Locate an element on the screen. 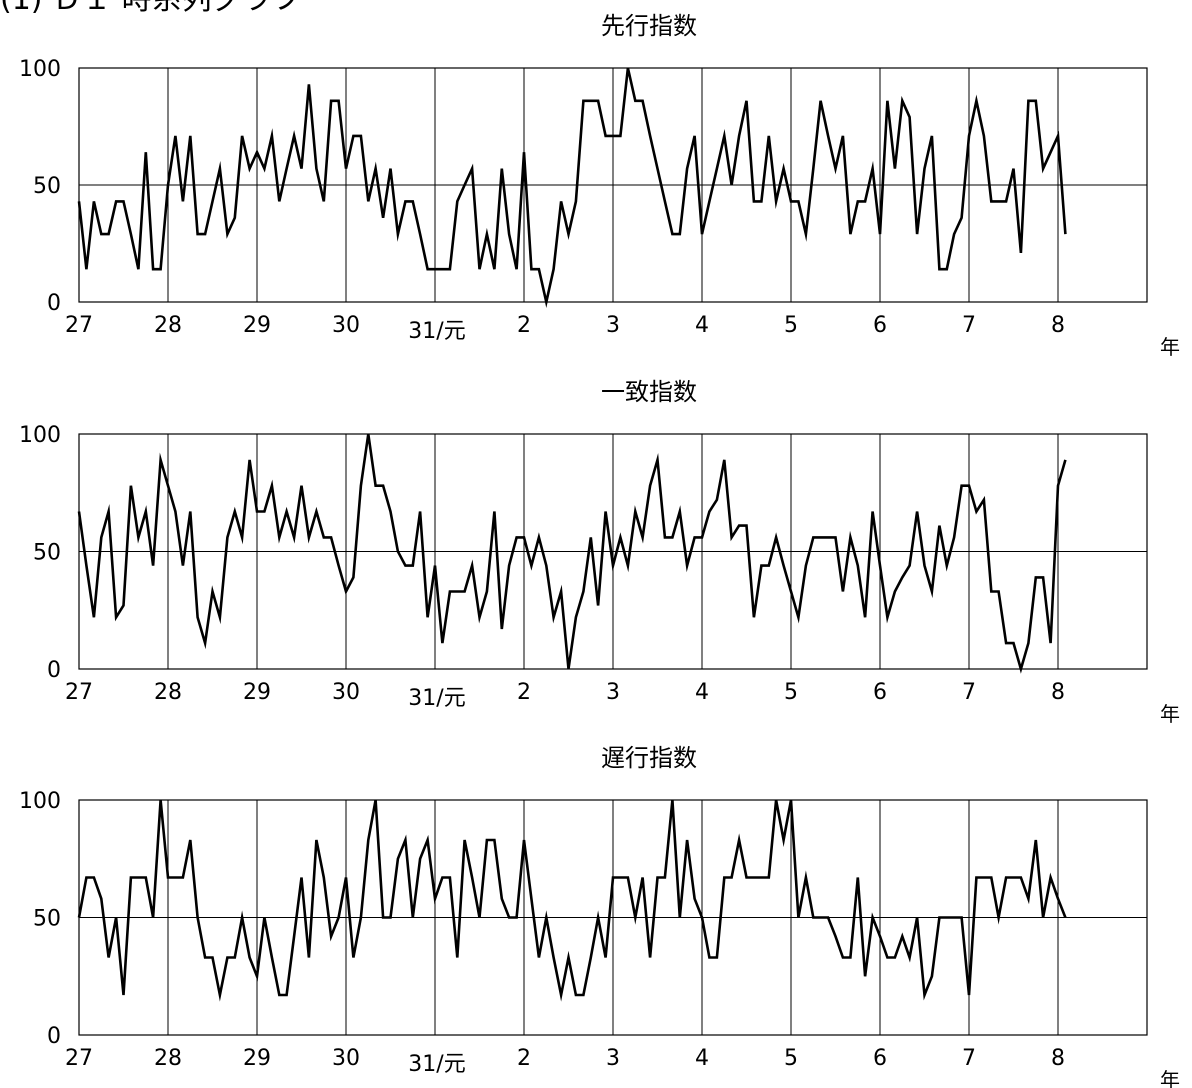 This screenshot has height=1088, width=1192. chart-title: 一致指数 is located at coordinates (649, 392).